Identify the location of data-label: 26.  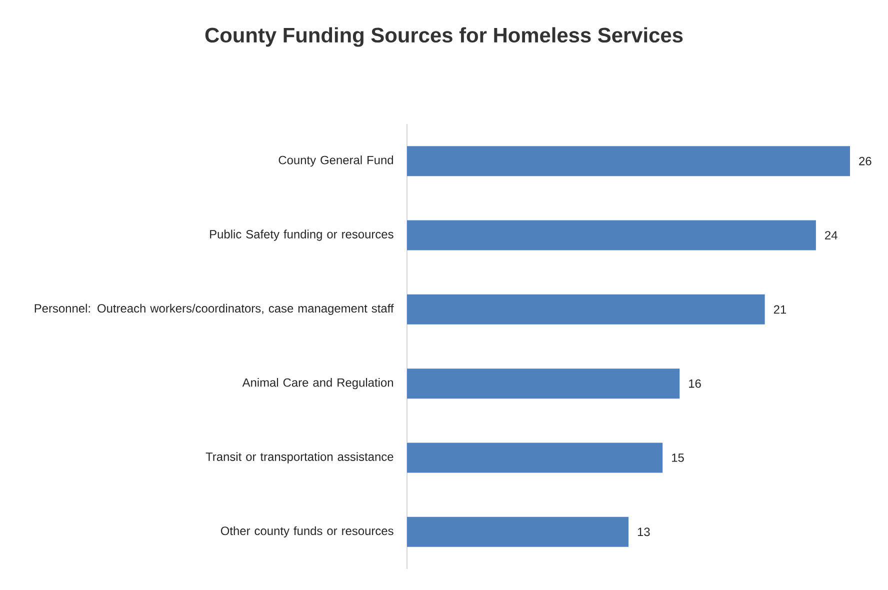
(865, 161).